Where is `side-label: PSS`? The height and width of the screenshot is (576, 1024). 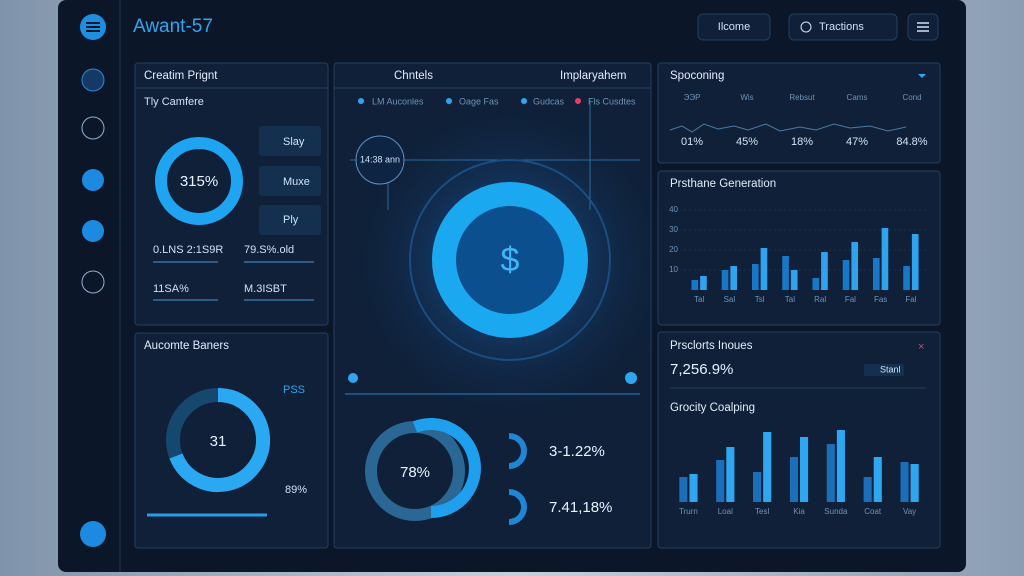 side-label: PSS is located at coordinates (294, 390).